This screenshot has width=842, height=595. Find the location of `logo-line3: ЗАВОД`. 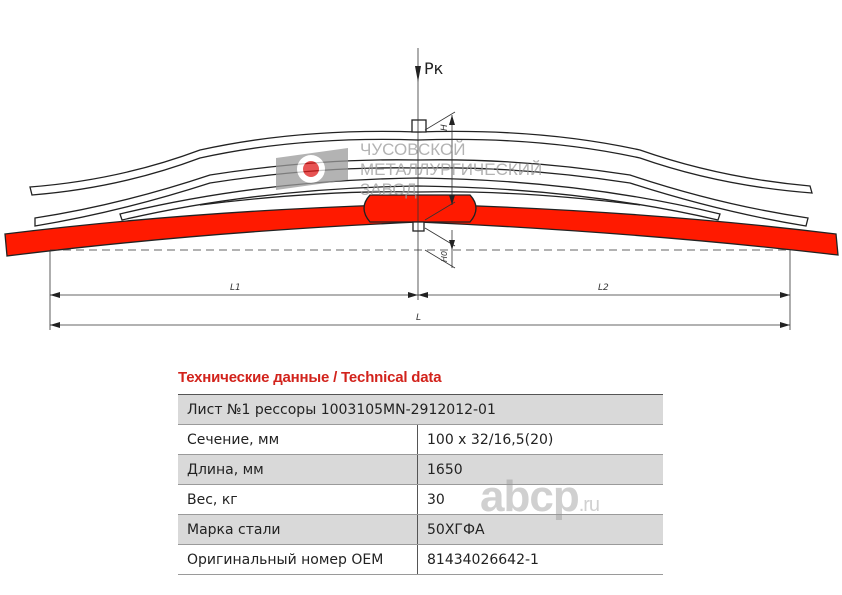

logo-line3: ЗАВОД is located at coordinates (388, 189).